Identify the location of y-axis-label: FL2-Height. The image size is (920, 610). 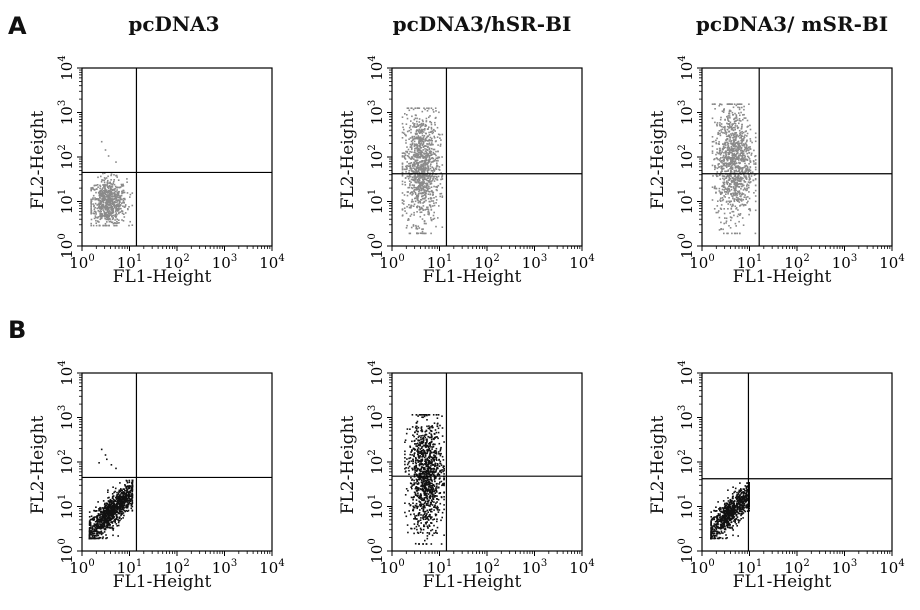
(38, 160).